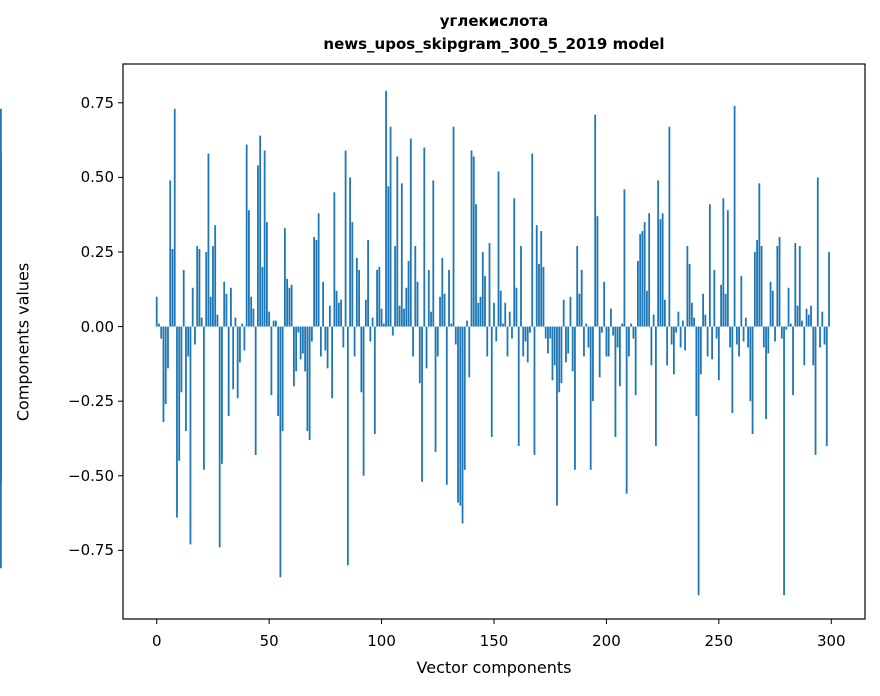 This screenshot has height=696, width=880. I want to click on y-tick-label: 0.25, so click(97, 251).